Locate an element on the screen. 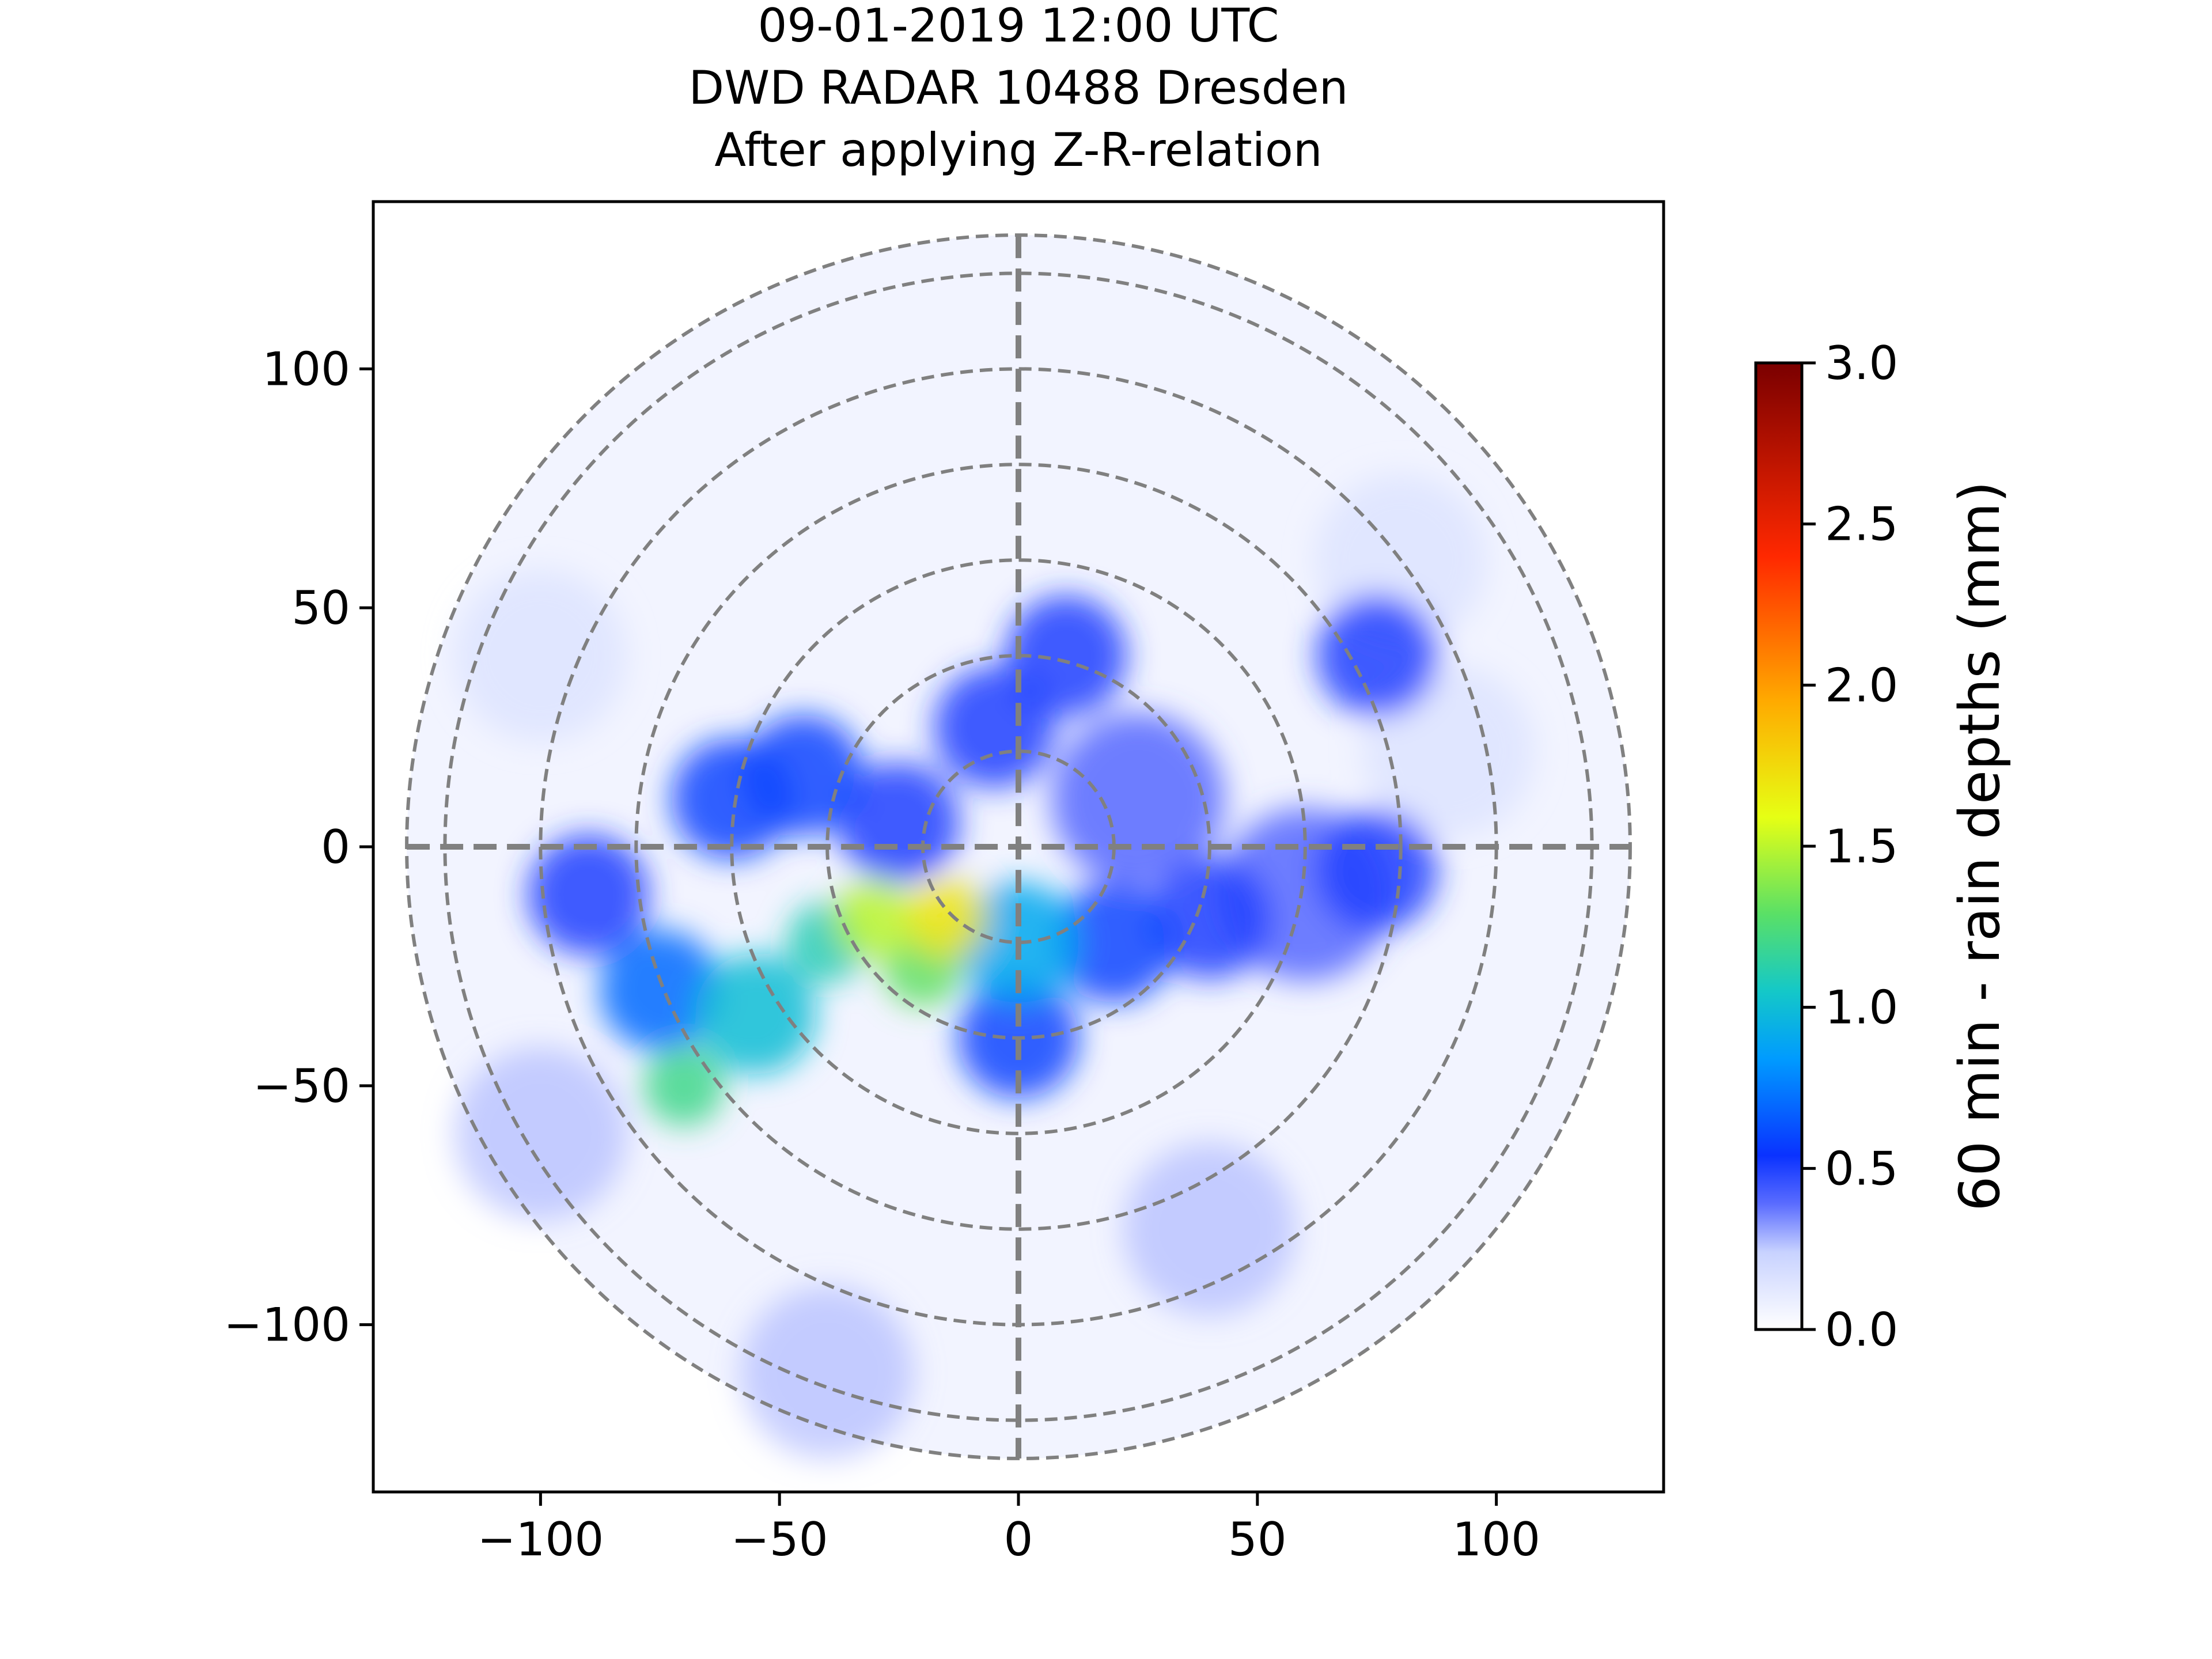 This screenshot has height=1659, width=2212. colorbar-label: 60 min - rain depths (mm) is located at coordinates (1980, 846).